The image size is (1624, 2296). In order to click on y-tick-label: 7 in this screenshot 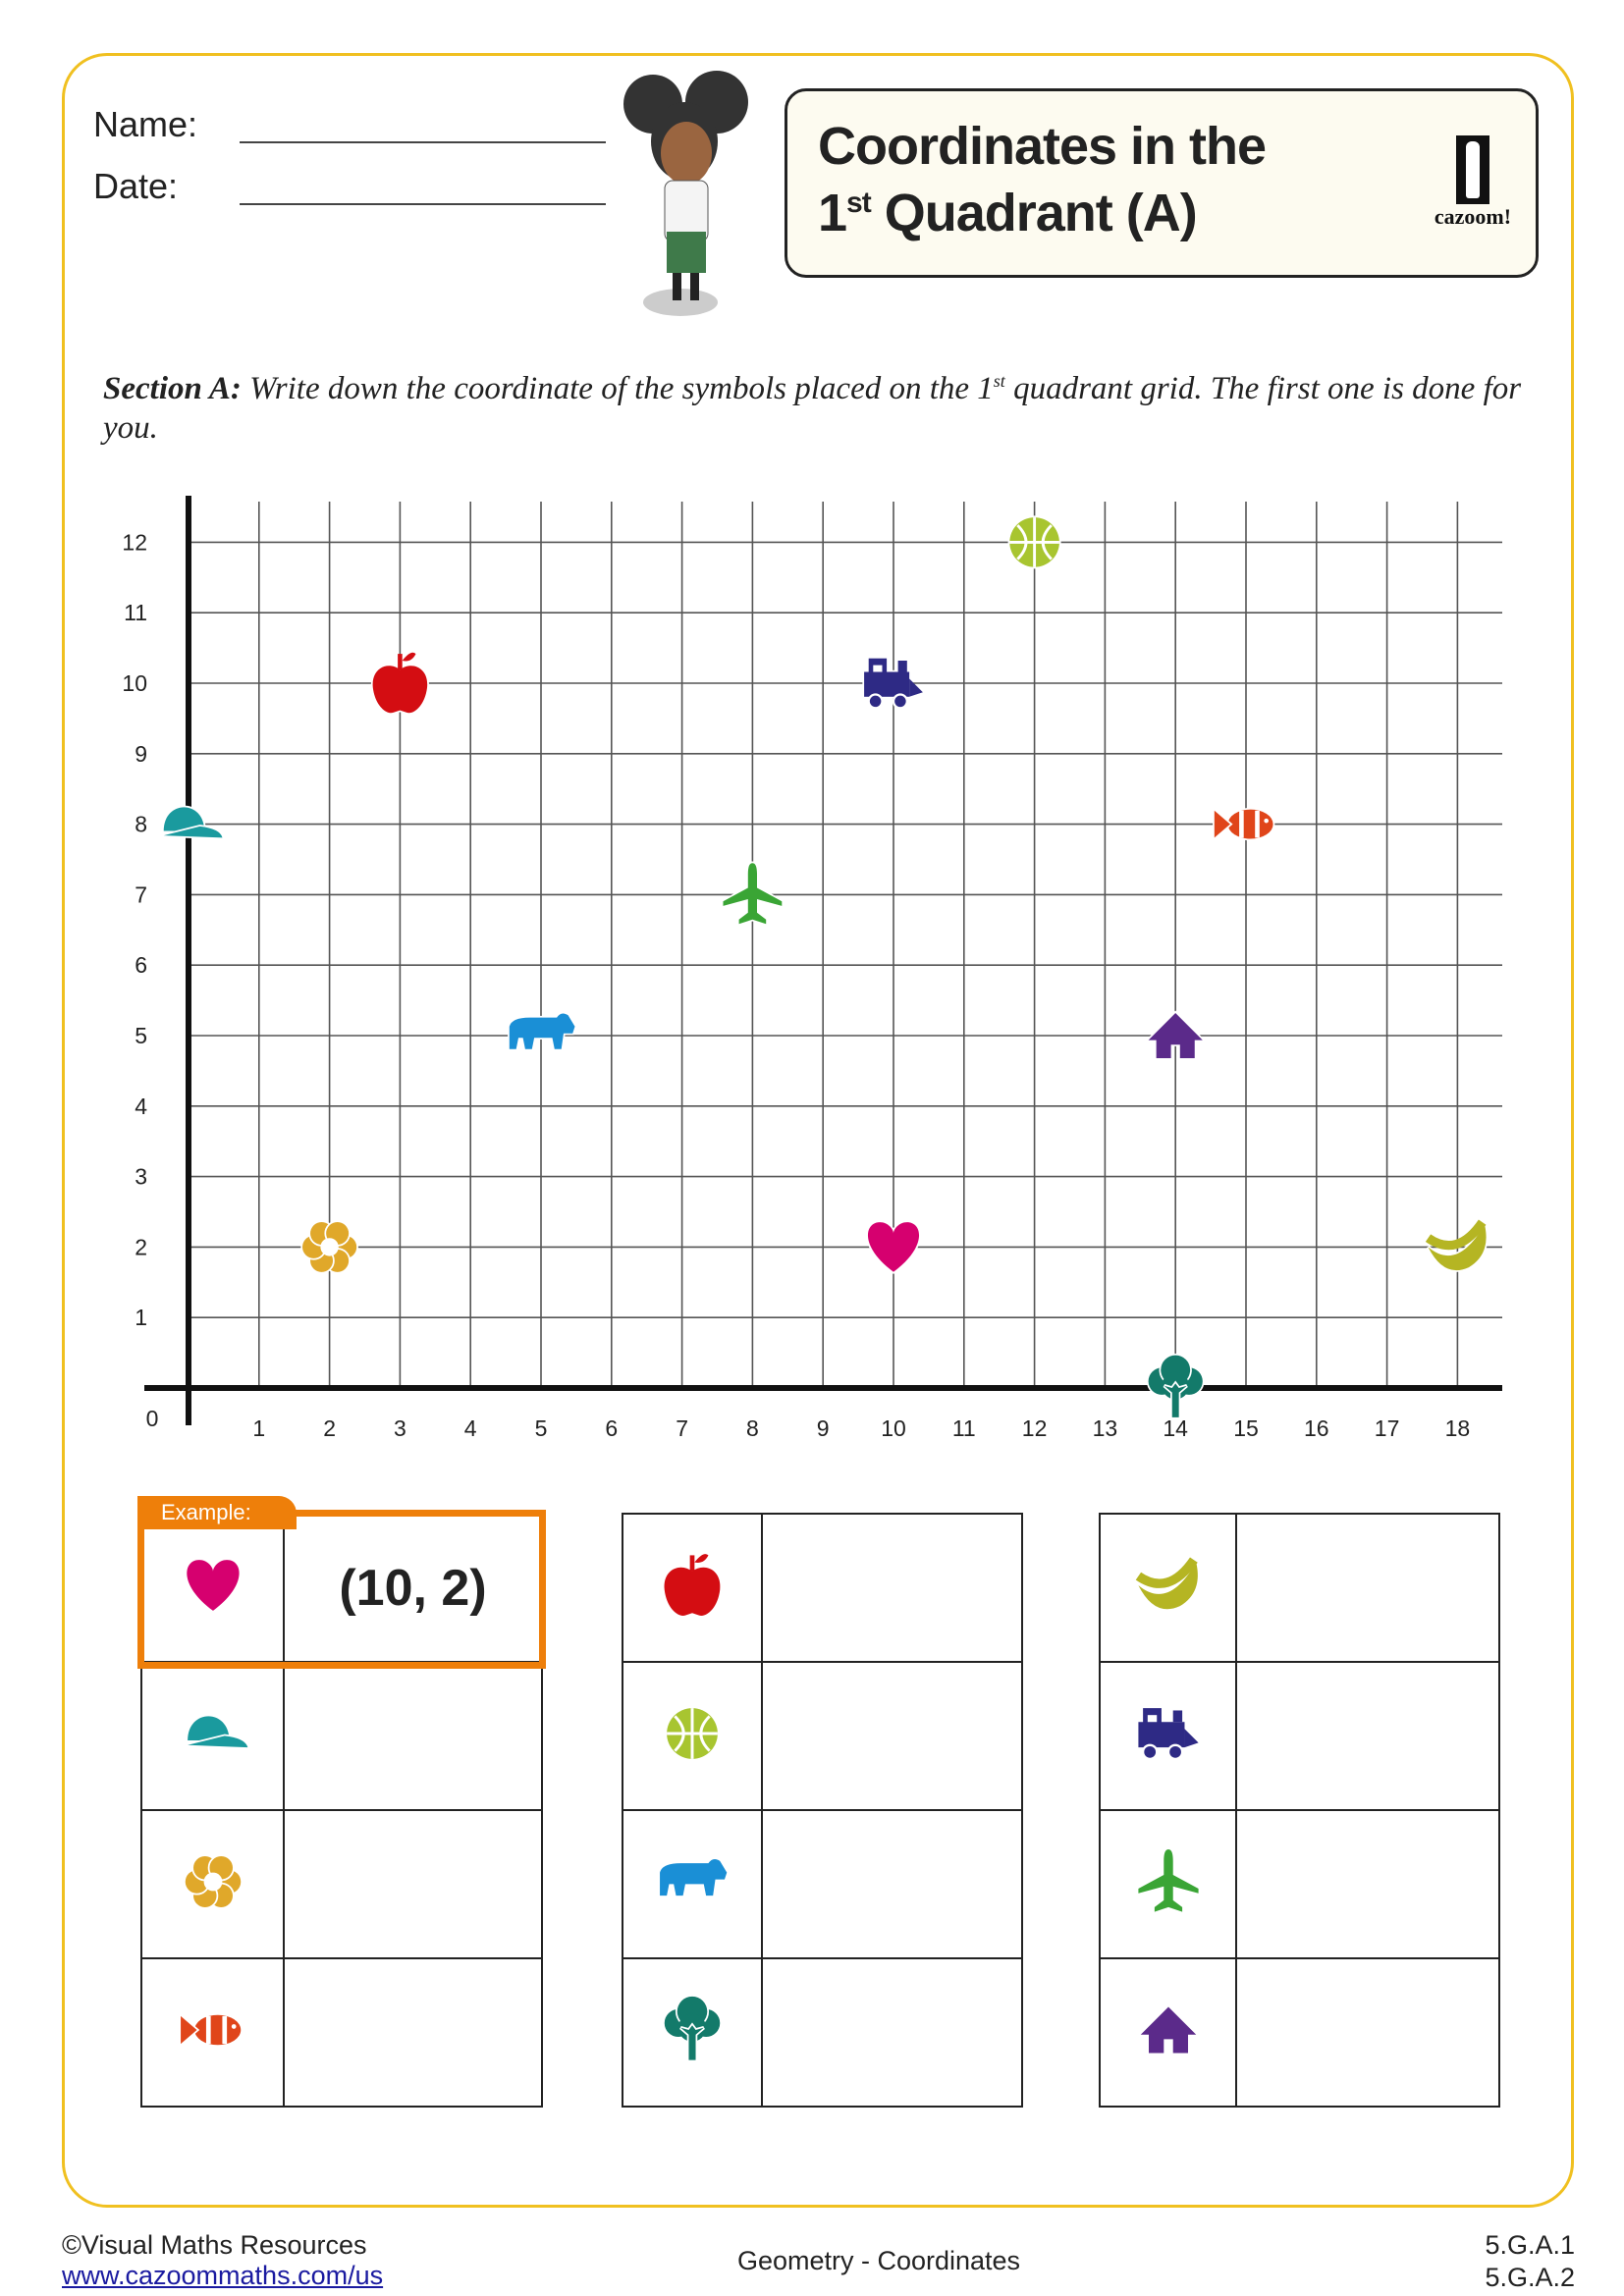, I will do `click(141, 894)`.